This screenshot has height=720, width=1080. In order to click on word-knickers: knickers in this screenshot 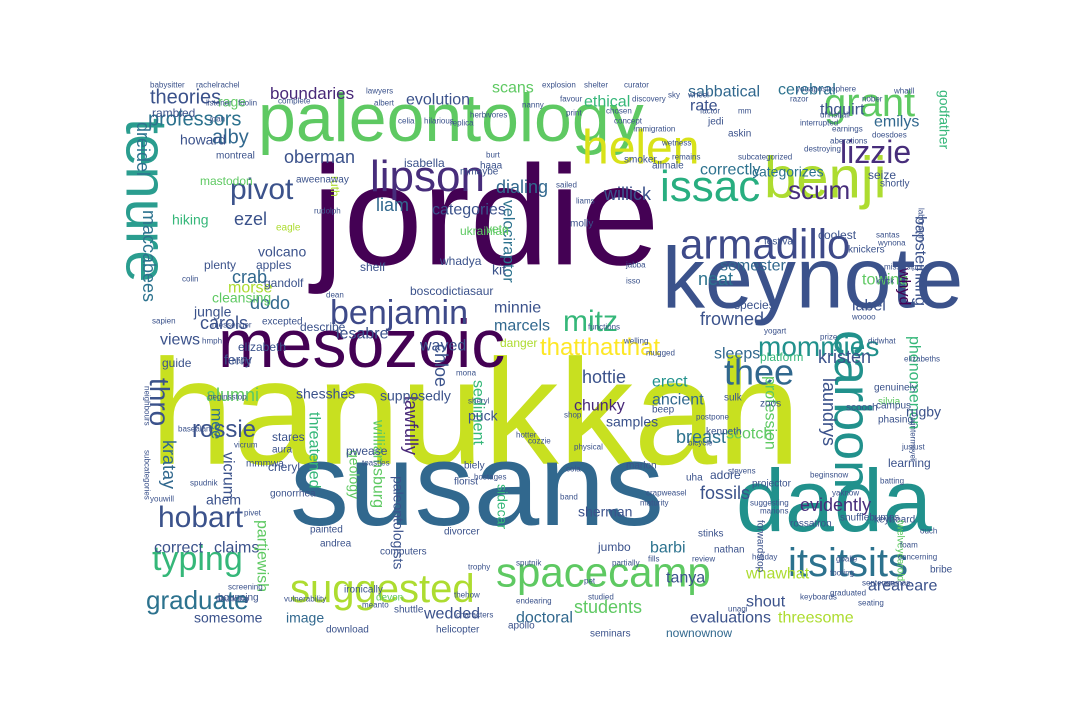, I will do `click(866, 249)`.